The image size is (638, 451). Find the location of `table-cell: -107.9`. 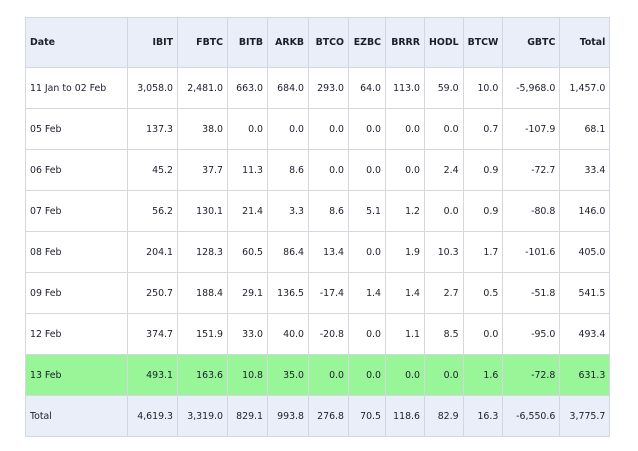

table-cell: -107.9 is located at coordinates (531, 129).